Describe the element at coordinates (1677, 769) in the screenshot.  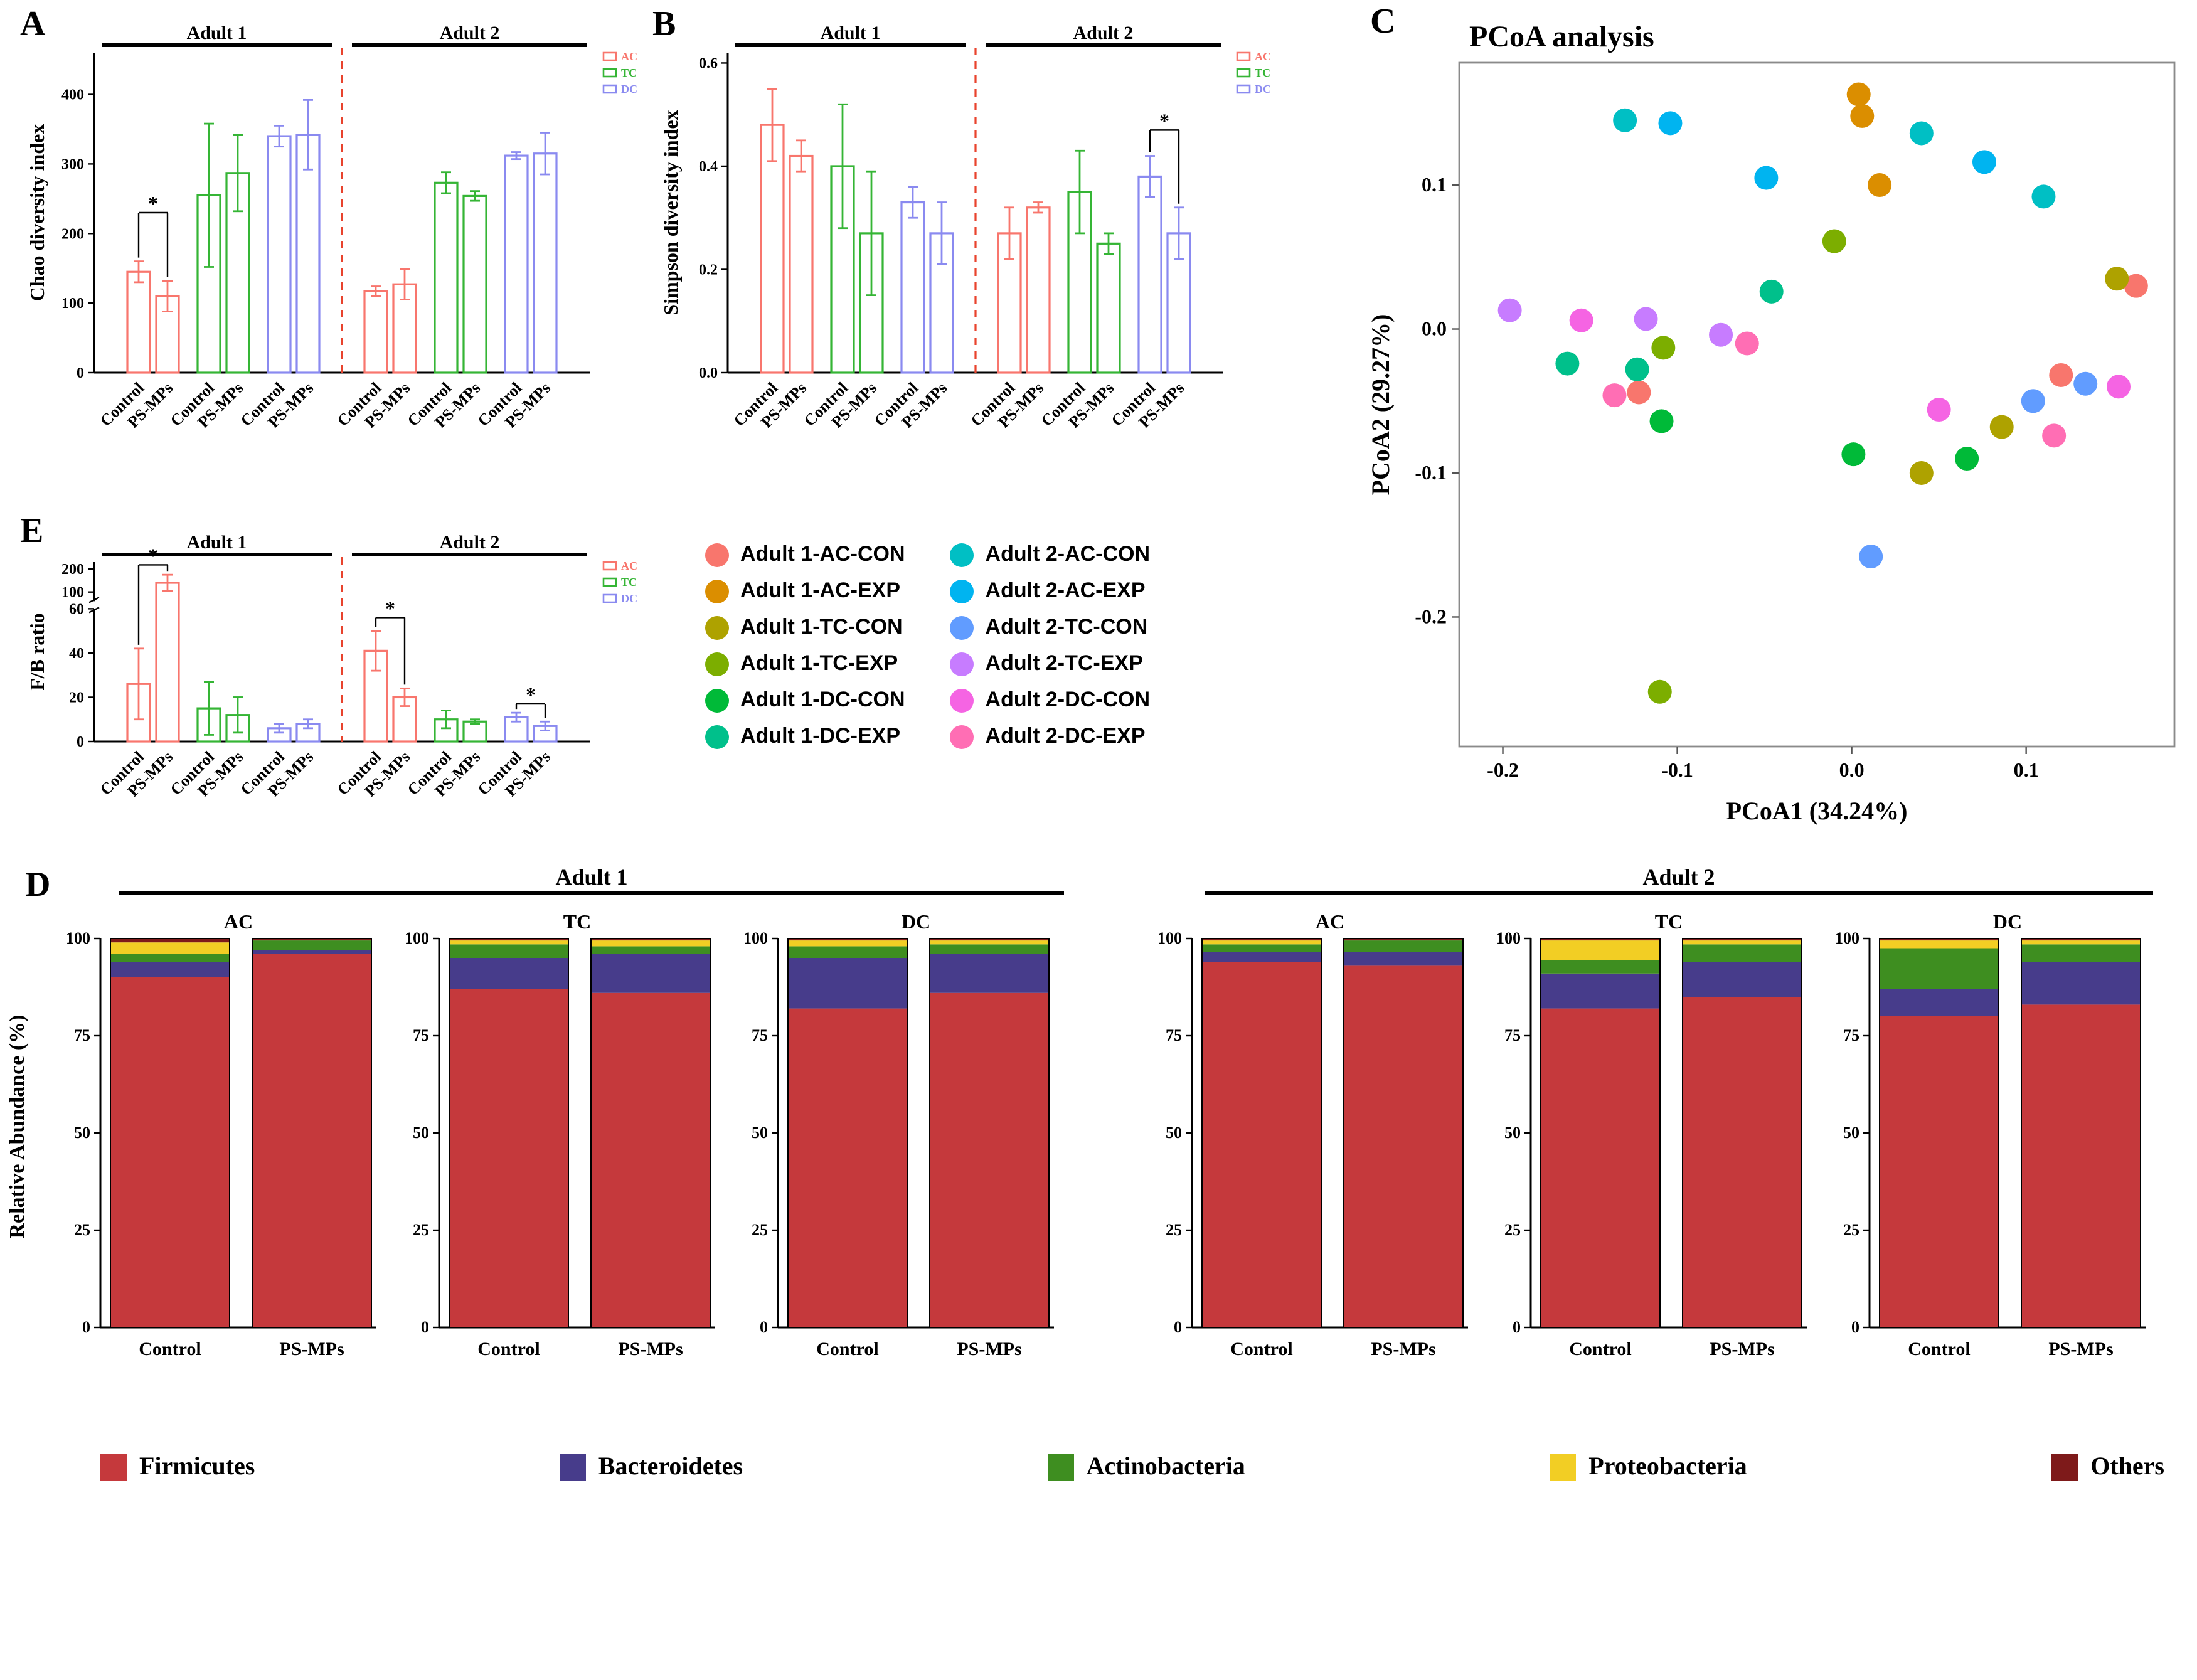
I see `x-tick-label: -0.1` at that location.